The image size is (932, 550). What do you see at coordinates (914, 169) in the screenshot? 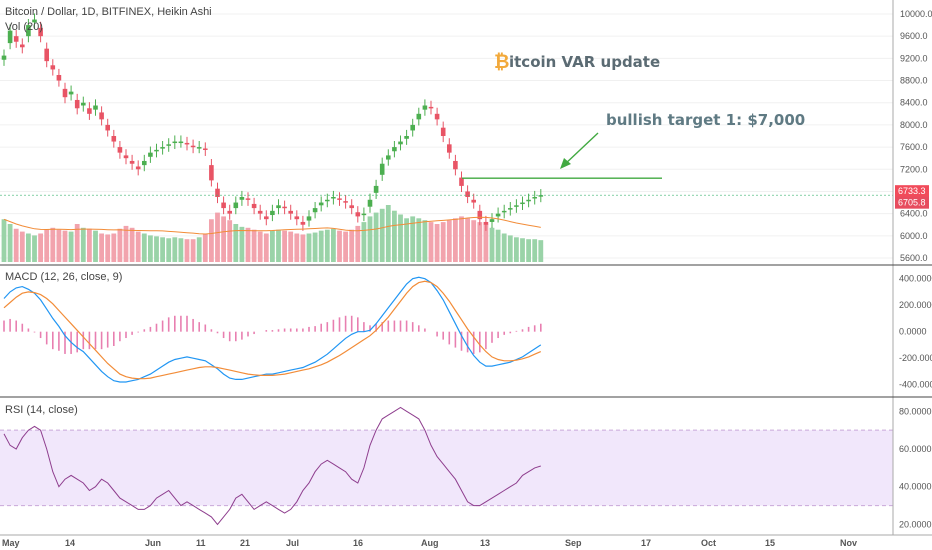
I see `price-tick-label: 7200.0` at bounding box center [914, 169].